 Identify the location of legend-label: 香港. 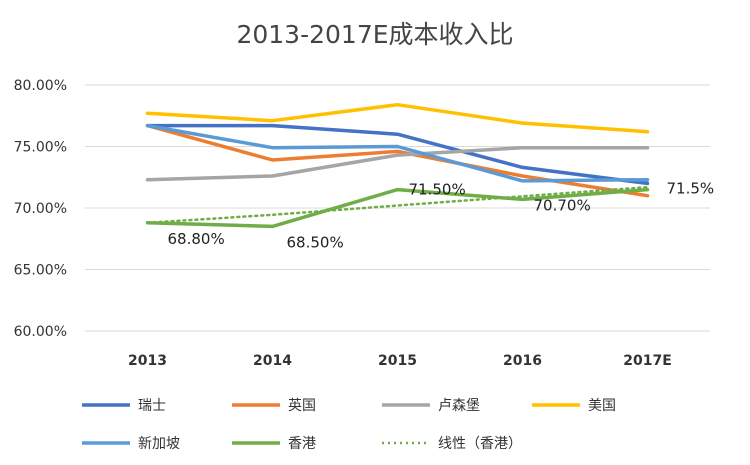
(302, 444).